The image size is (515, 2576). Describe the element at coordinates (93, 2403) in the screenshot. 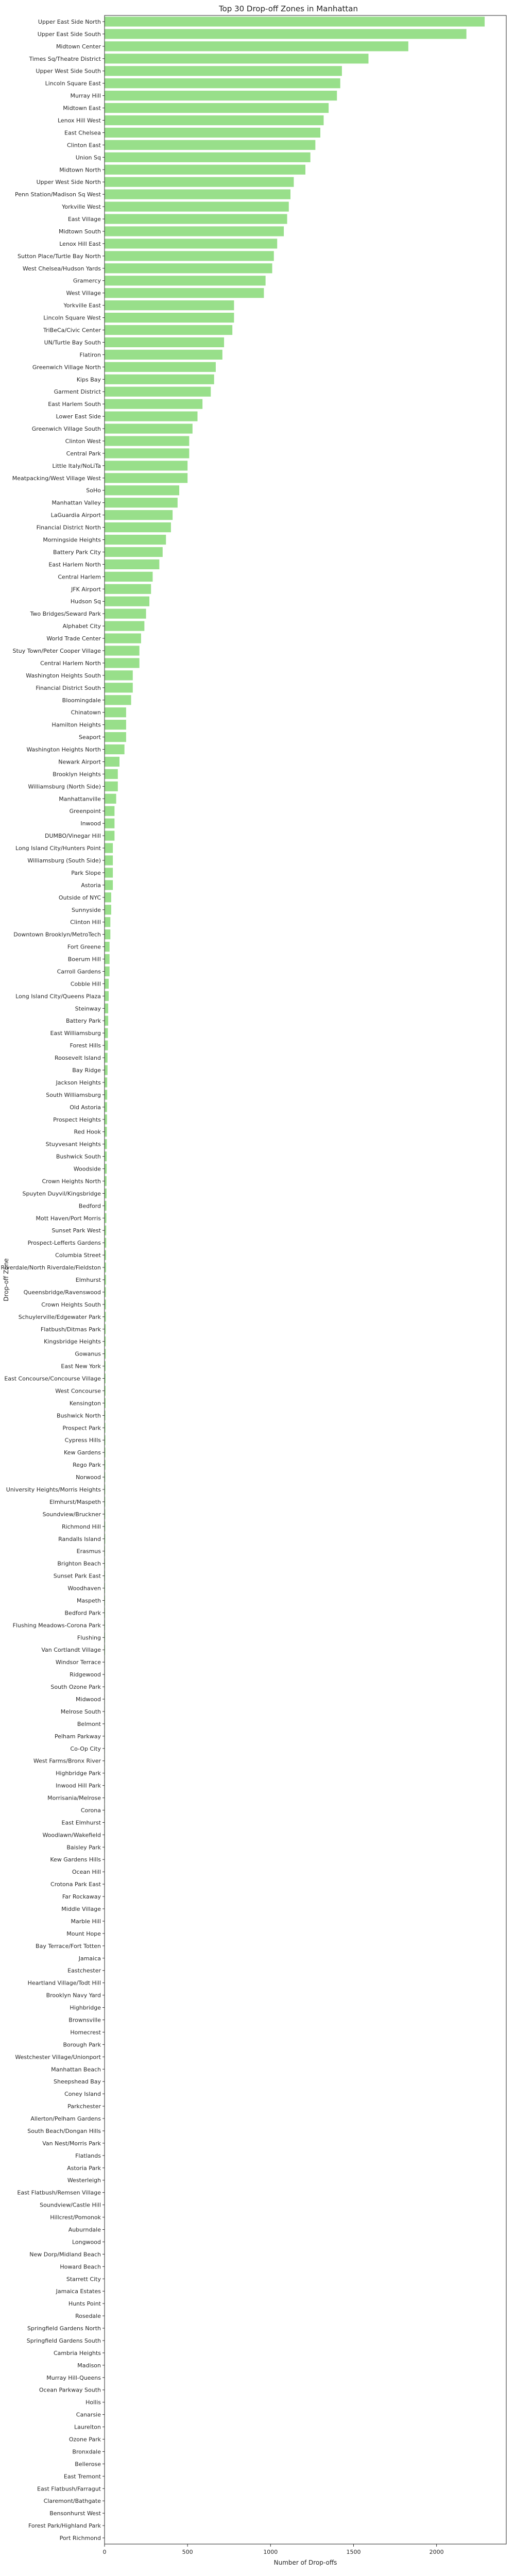

I see `y-tick-label: Hollis` at that location.